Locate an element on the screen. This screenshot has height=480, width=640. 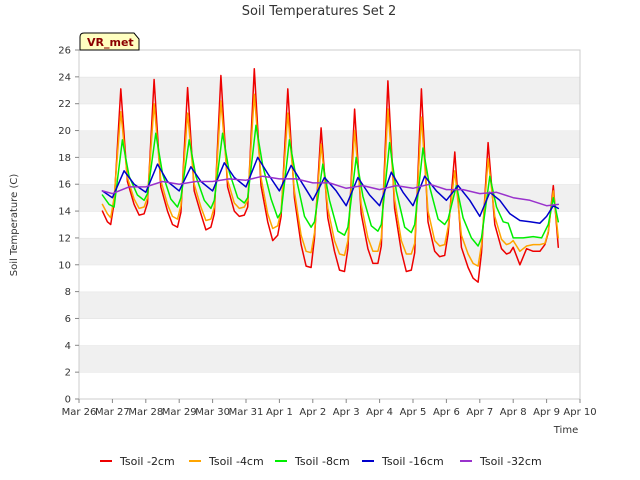
chart-title: Soil Temperatures Set 2 is located at coordinates (319, 11).